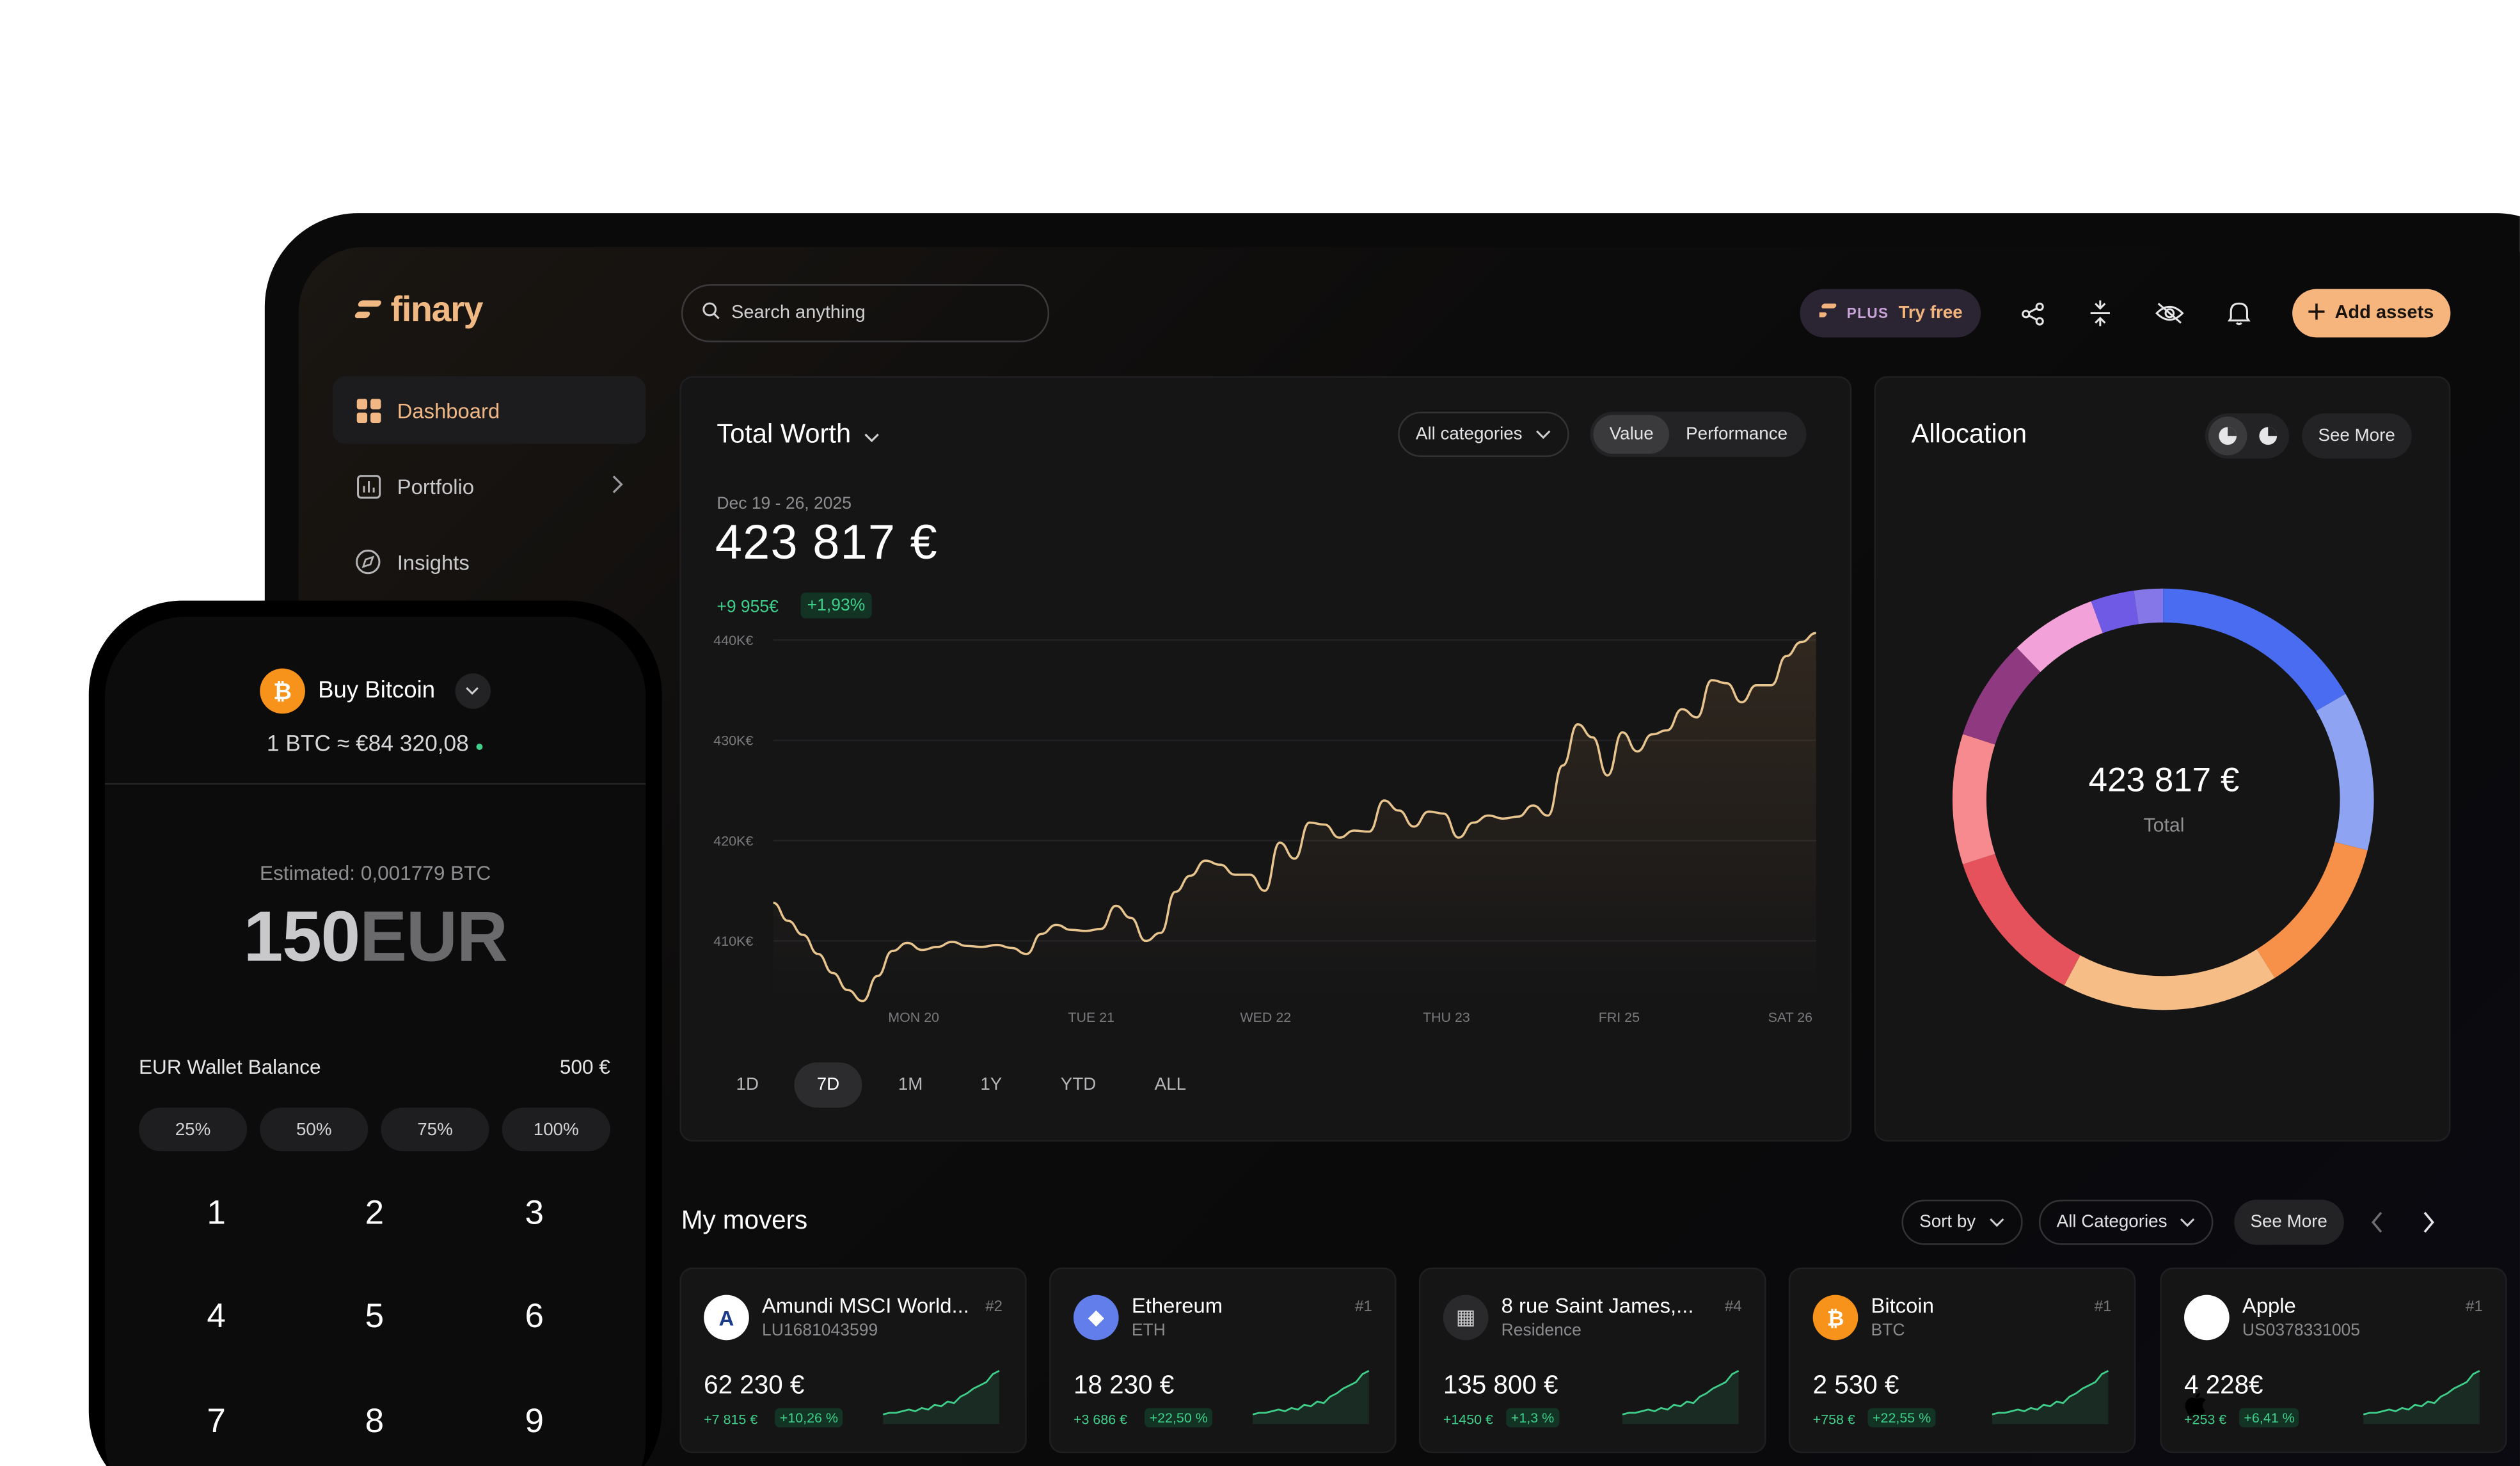 Image resolution: width=2520 pixels, height=1466 pixels. What do you see at coordinates (534, 1421) in the screenshot?
I see `keypad-key-9: 9` at bounding box center [534, 1421].